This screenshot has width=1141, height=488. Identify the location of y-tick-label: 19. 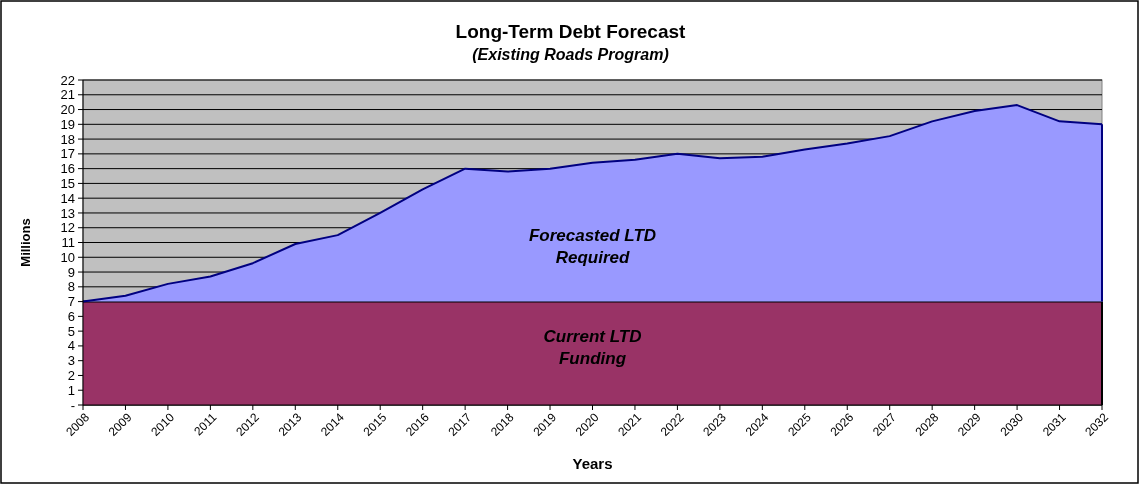
(67, 124).